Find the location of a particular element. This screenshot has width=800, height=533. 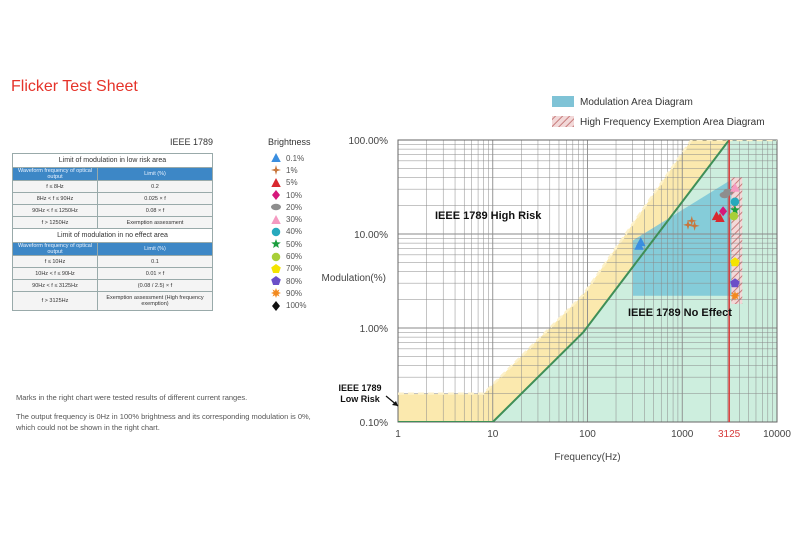

table-cell: f > 3125Hz is located at coordinates (55, 301).